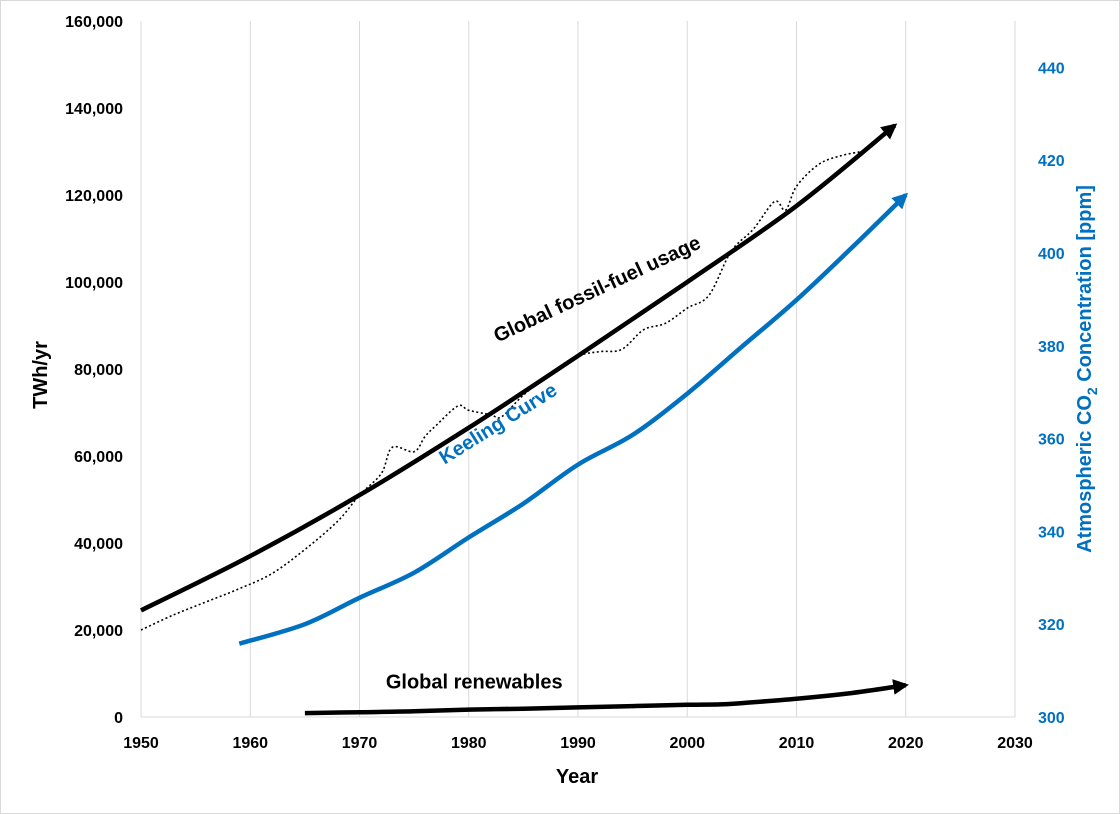  What do you see at coordinates (1051, 625) in the screenshot?
I see `y2-tick-label-1: 320` at bounding box center [1051, 625].